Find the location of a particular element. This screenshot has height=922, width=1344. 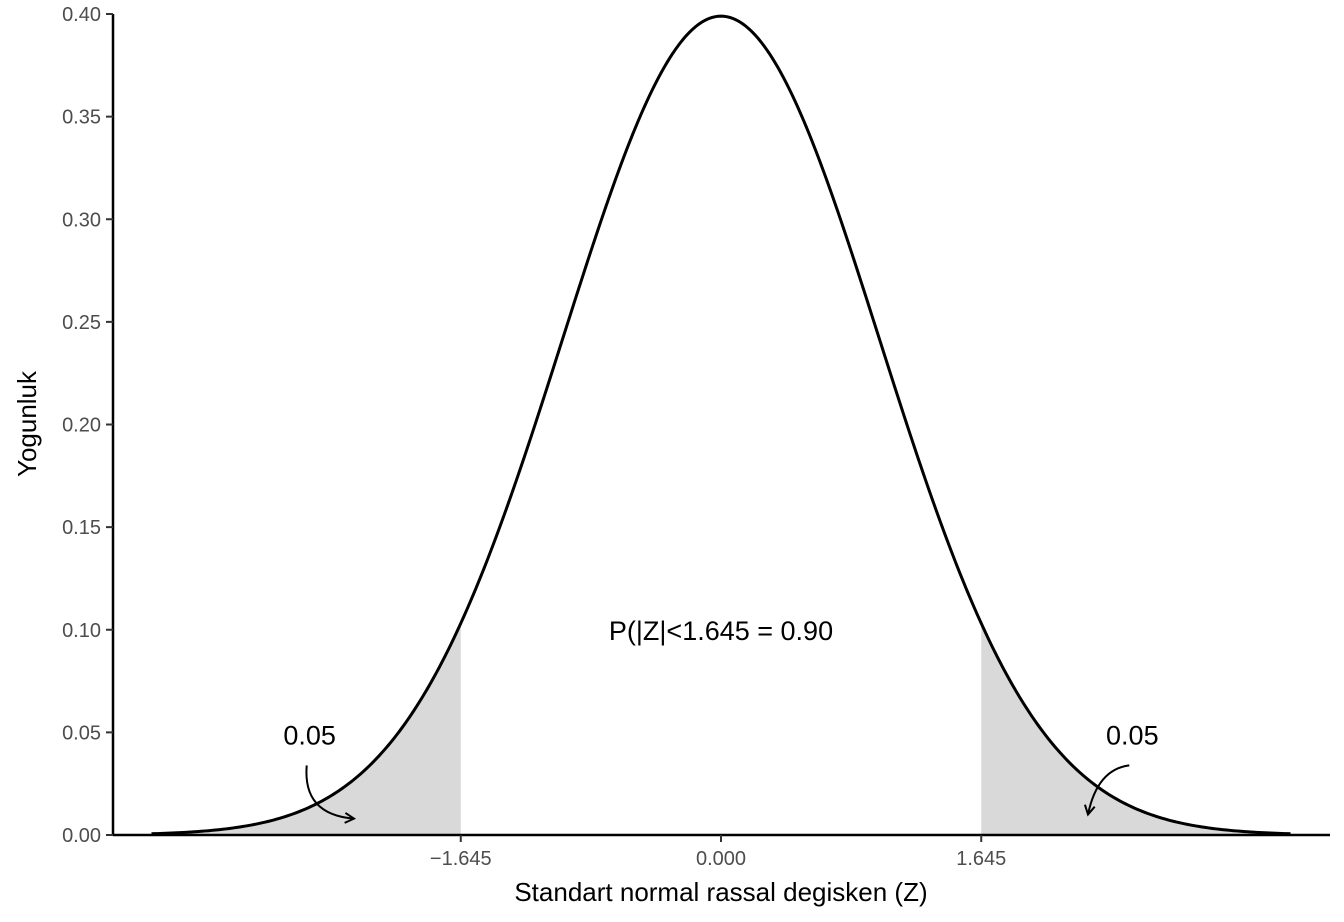

x-tick-label: −1.645 is located at coordinates (461, 859).